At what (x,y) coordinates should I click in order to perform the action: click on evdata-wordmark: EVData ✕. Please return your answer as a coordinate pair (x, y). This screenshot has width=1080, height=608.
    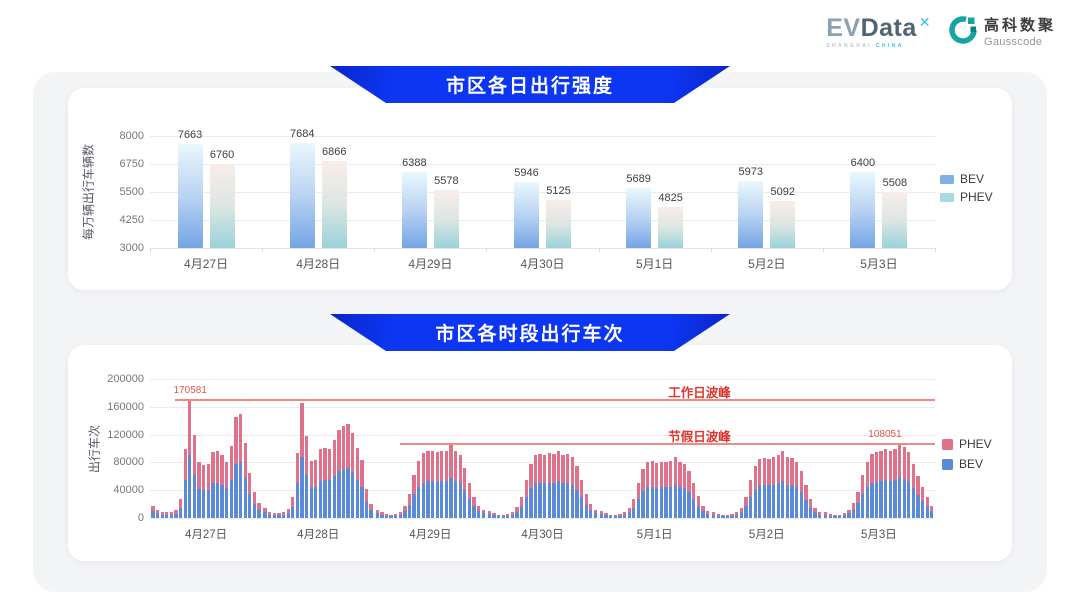
    Looking at the image, I should click on (878, 28).